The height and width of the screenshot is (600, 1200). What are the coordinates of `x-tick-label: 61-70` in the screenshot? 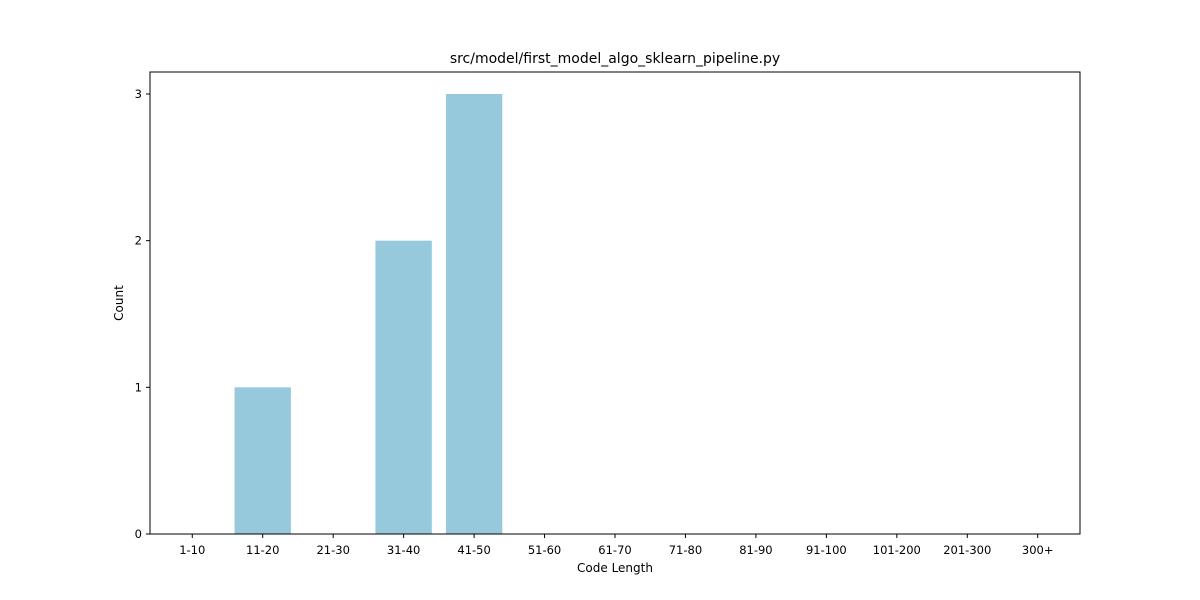 It's located at (614, 550).